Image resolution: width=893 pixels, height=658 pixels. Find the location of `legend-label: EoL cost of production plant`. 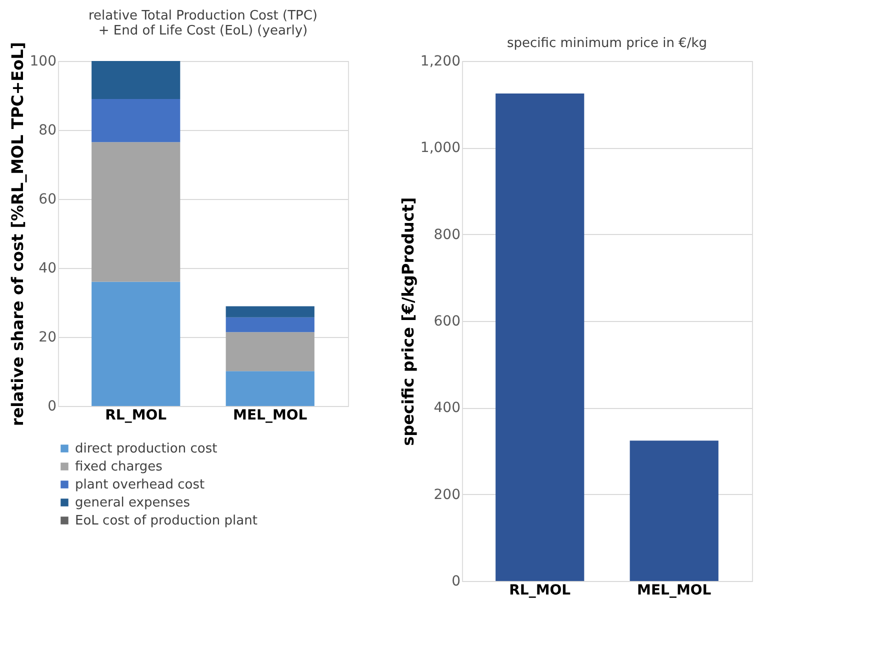

legend-label: EoL cost of production plant is located at coordinates (166, 521).